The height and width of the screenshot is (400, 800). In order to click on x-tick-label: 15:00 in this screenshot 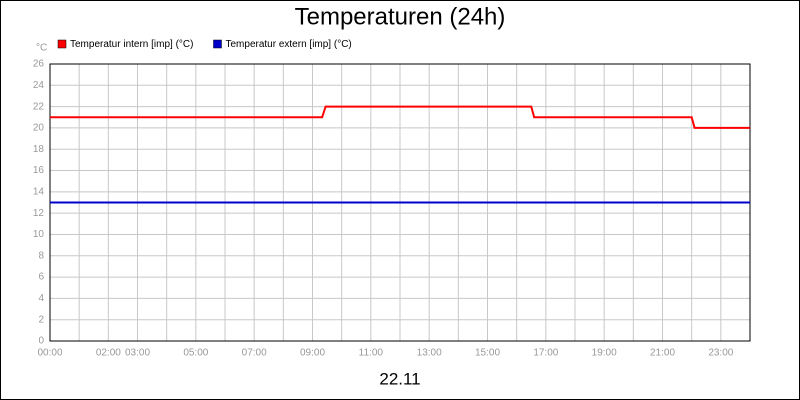, I will do `click(487, 353)`.